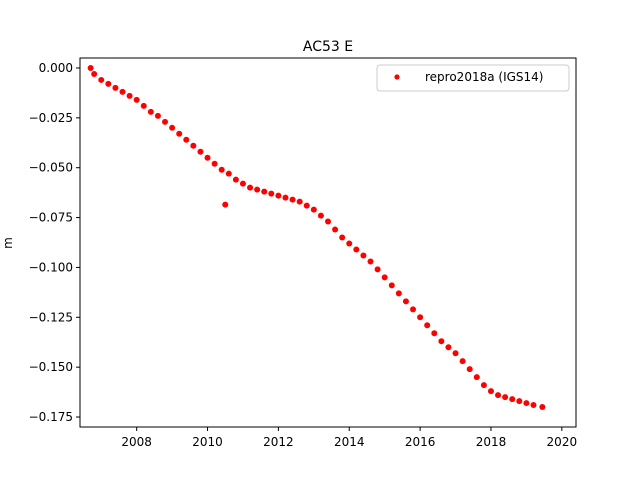  I want to click on y-tick-label: −0.025, so click(51, 118).